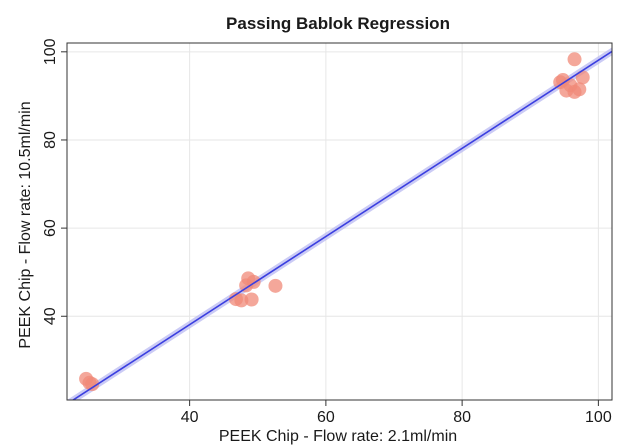  Describe the element at coordinates (338, 436) in the screenshot. I see `x-axis-label: PEEK Chip - Flow rate: 2.1ml/min` at that location.